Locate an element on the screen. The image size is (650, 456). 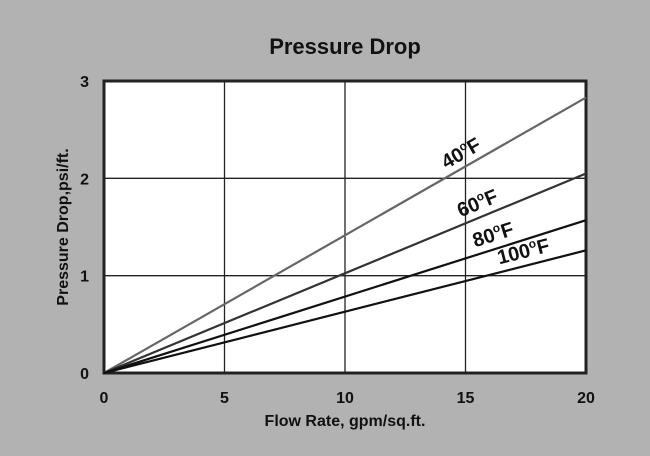
x-tick-label: 20 is located at coordinates (586, 398).